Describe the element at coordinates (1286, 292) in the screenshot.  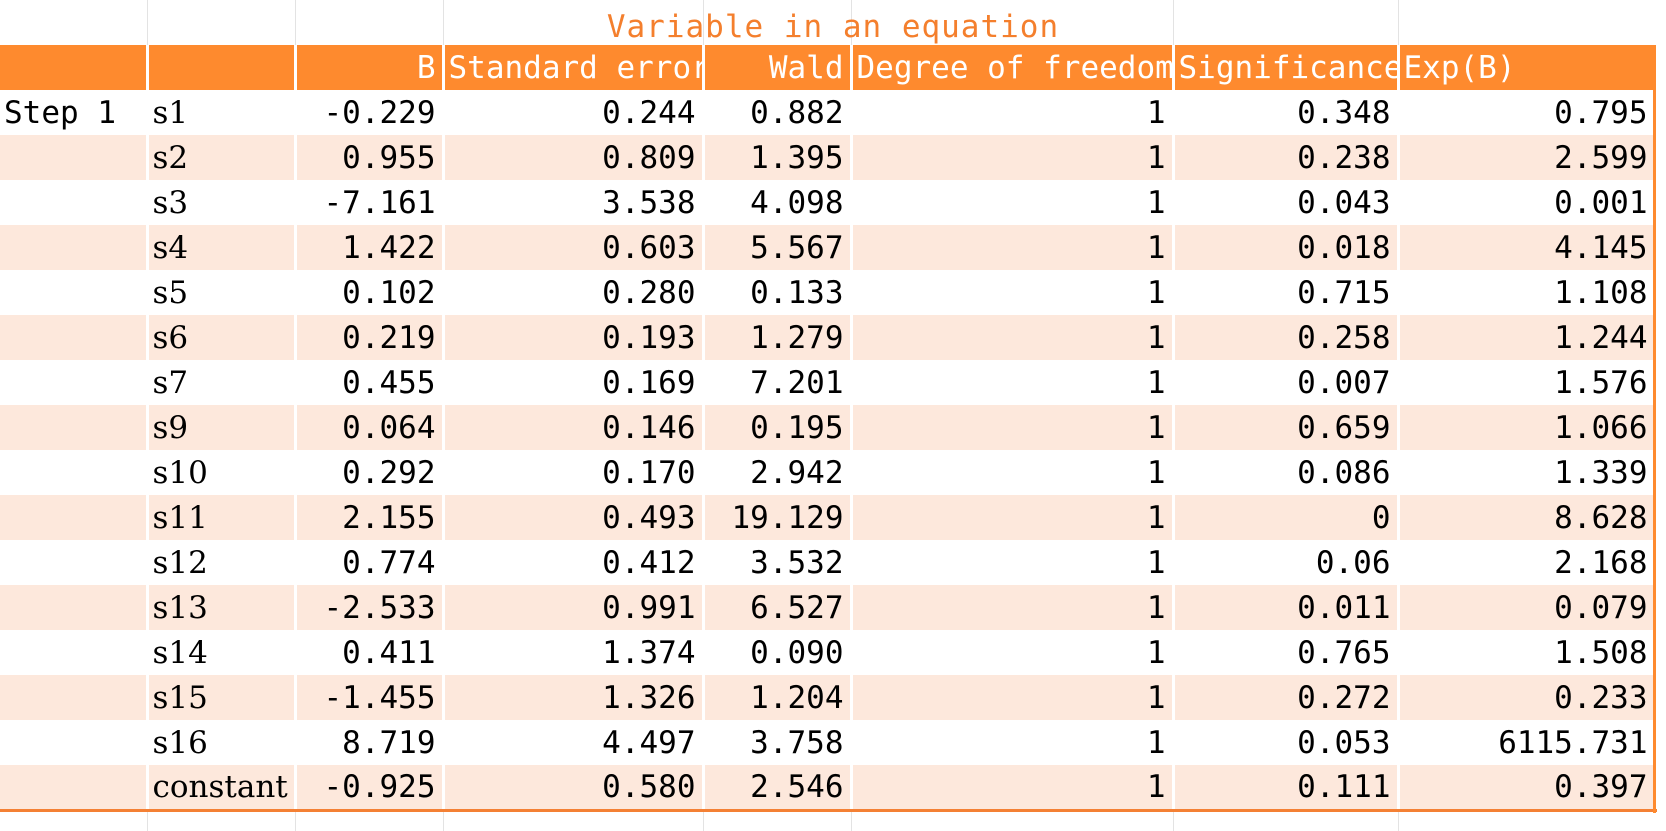
I see `cell-significance: 0.715` at that location.